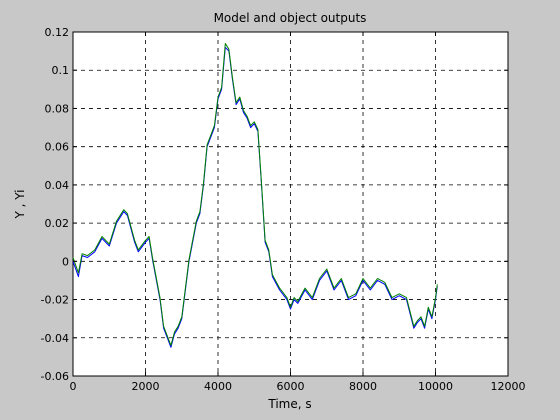 This screenshot has width=560, height=420. I want to click on y-tick-label: 0.12, so click(57, 32).